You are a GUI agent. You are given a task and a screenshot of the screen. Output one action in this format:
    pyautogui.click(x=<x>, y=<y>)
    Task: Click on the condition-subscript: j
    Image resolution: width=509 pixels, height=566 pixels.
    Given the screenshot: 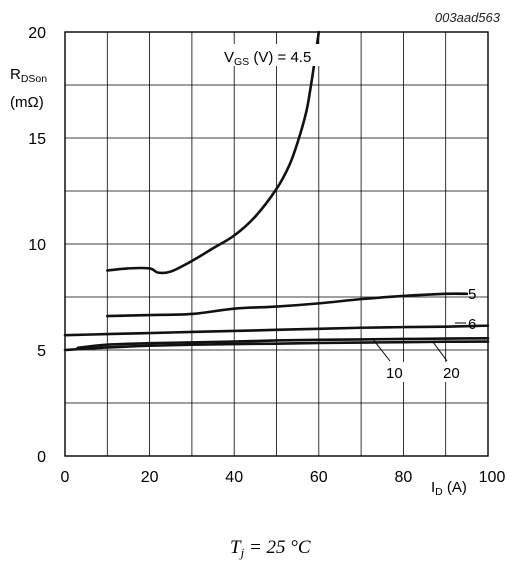 What is the action you would take?
    pyautogui.click(x=242, y=552)
    